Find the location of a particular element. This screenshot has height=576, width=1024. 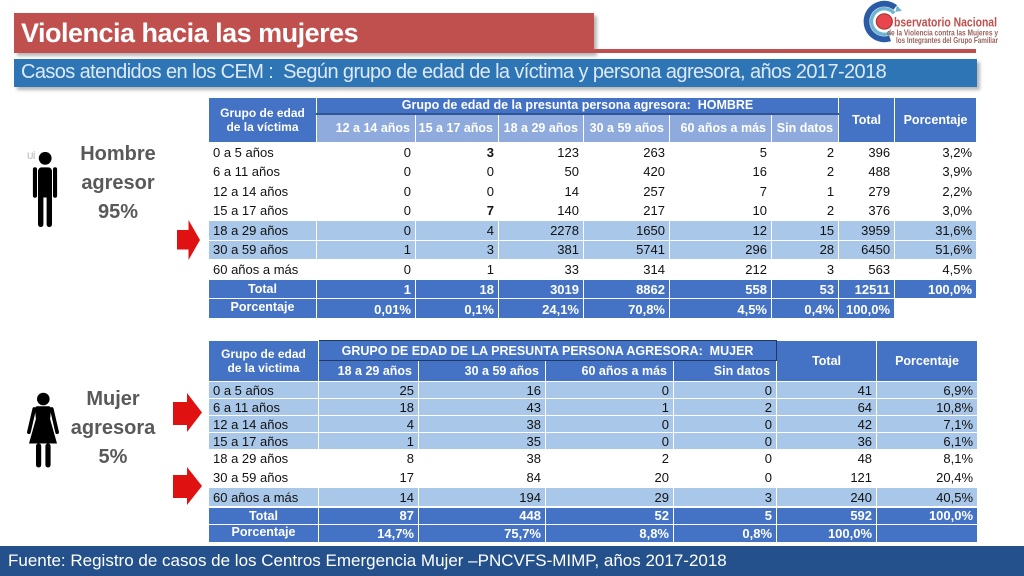

svg-text: bservatorio Nacional is located at coordinates (945, 22).